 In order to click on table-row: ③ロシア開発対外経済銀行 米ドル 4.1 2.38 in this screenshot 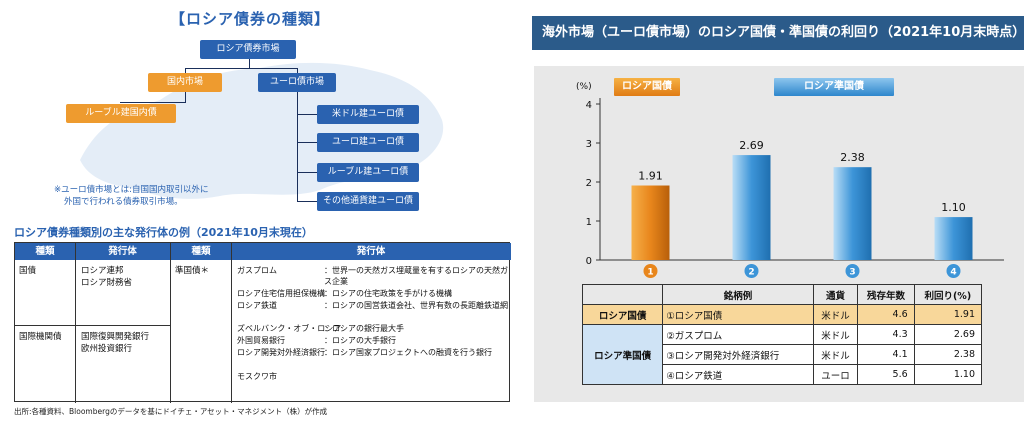, I will do `click(783, 354)`.